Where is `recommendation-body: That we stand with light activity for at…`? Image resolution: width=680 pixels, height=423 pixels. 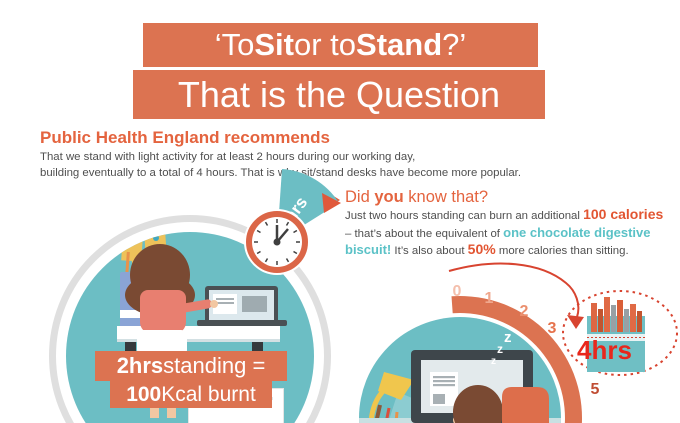 recommendation-body: That we stand with light activity for at… is located at coordinates (280, 165).